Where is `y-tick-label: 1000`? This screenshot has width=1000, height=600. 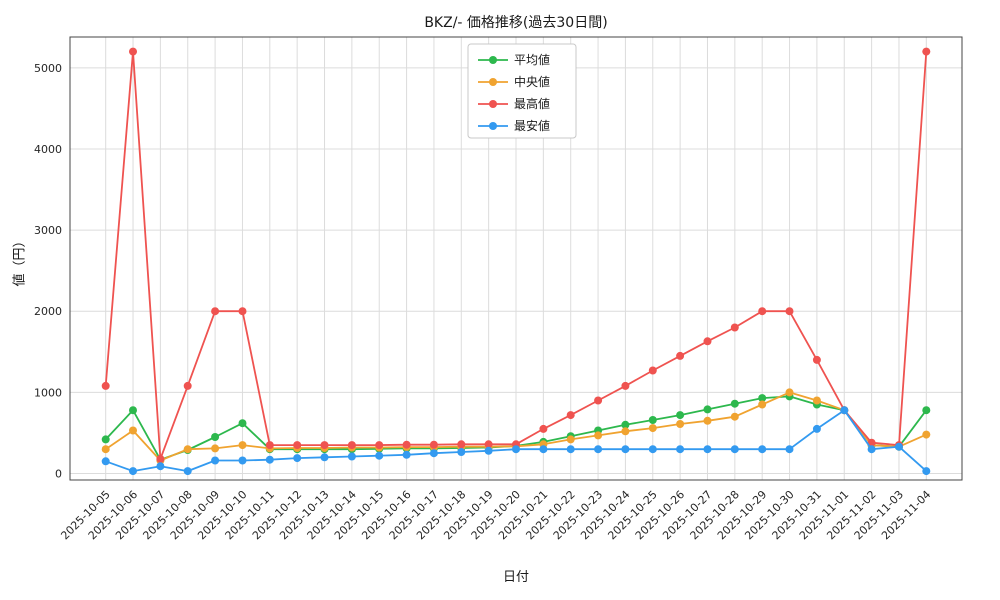 y-tick-label: 1000 is located at coordinates (48, 392).